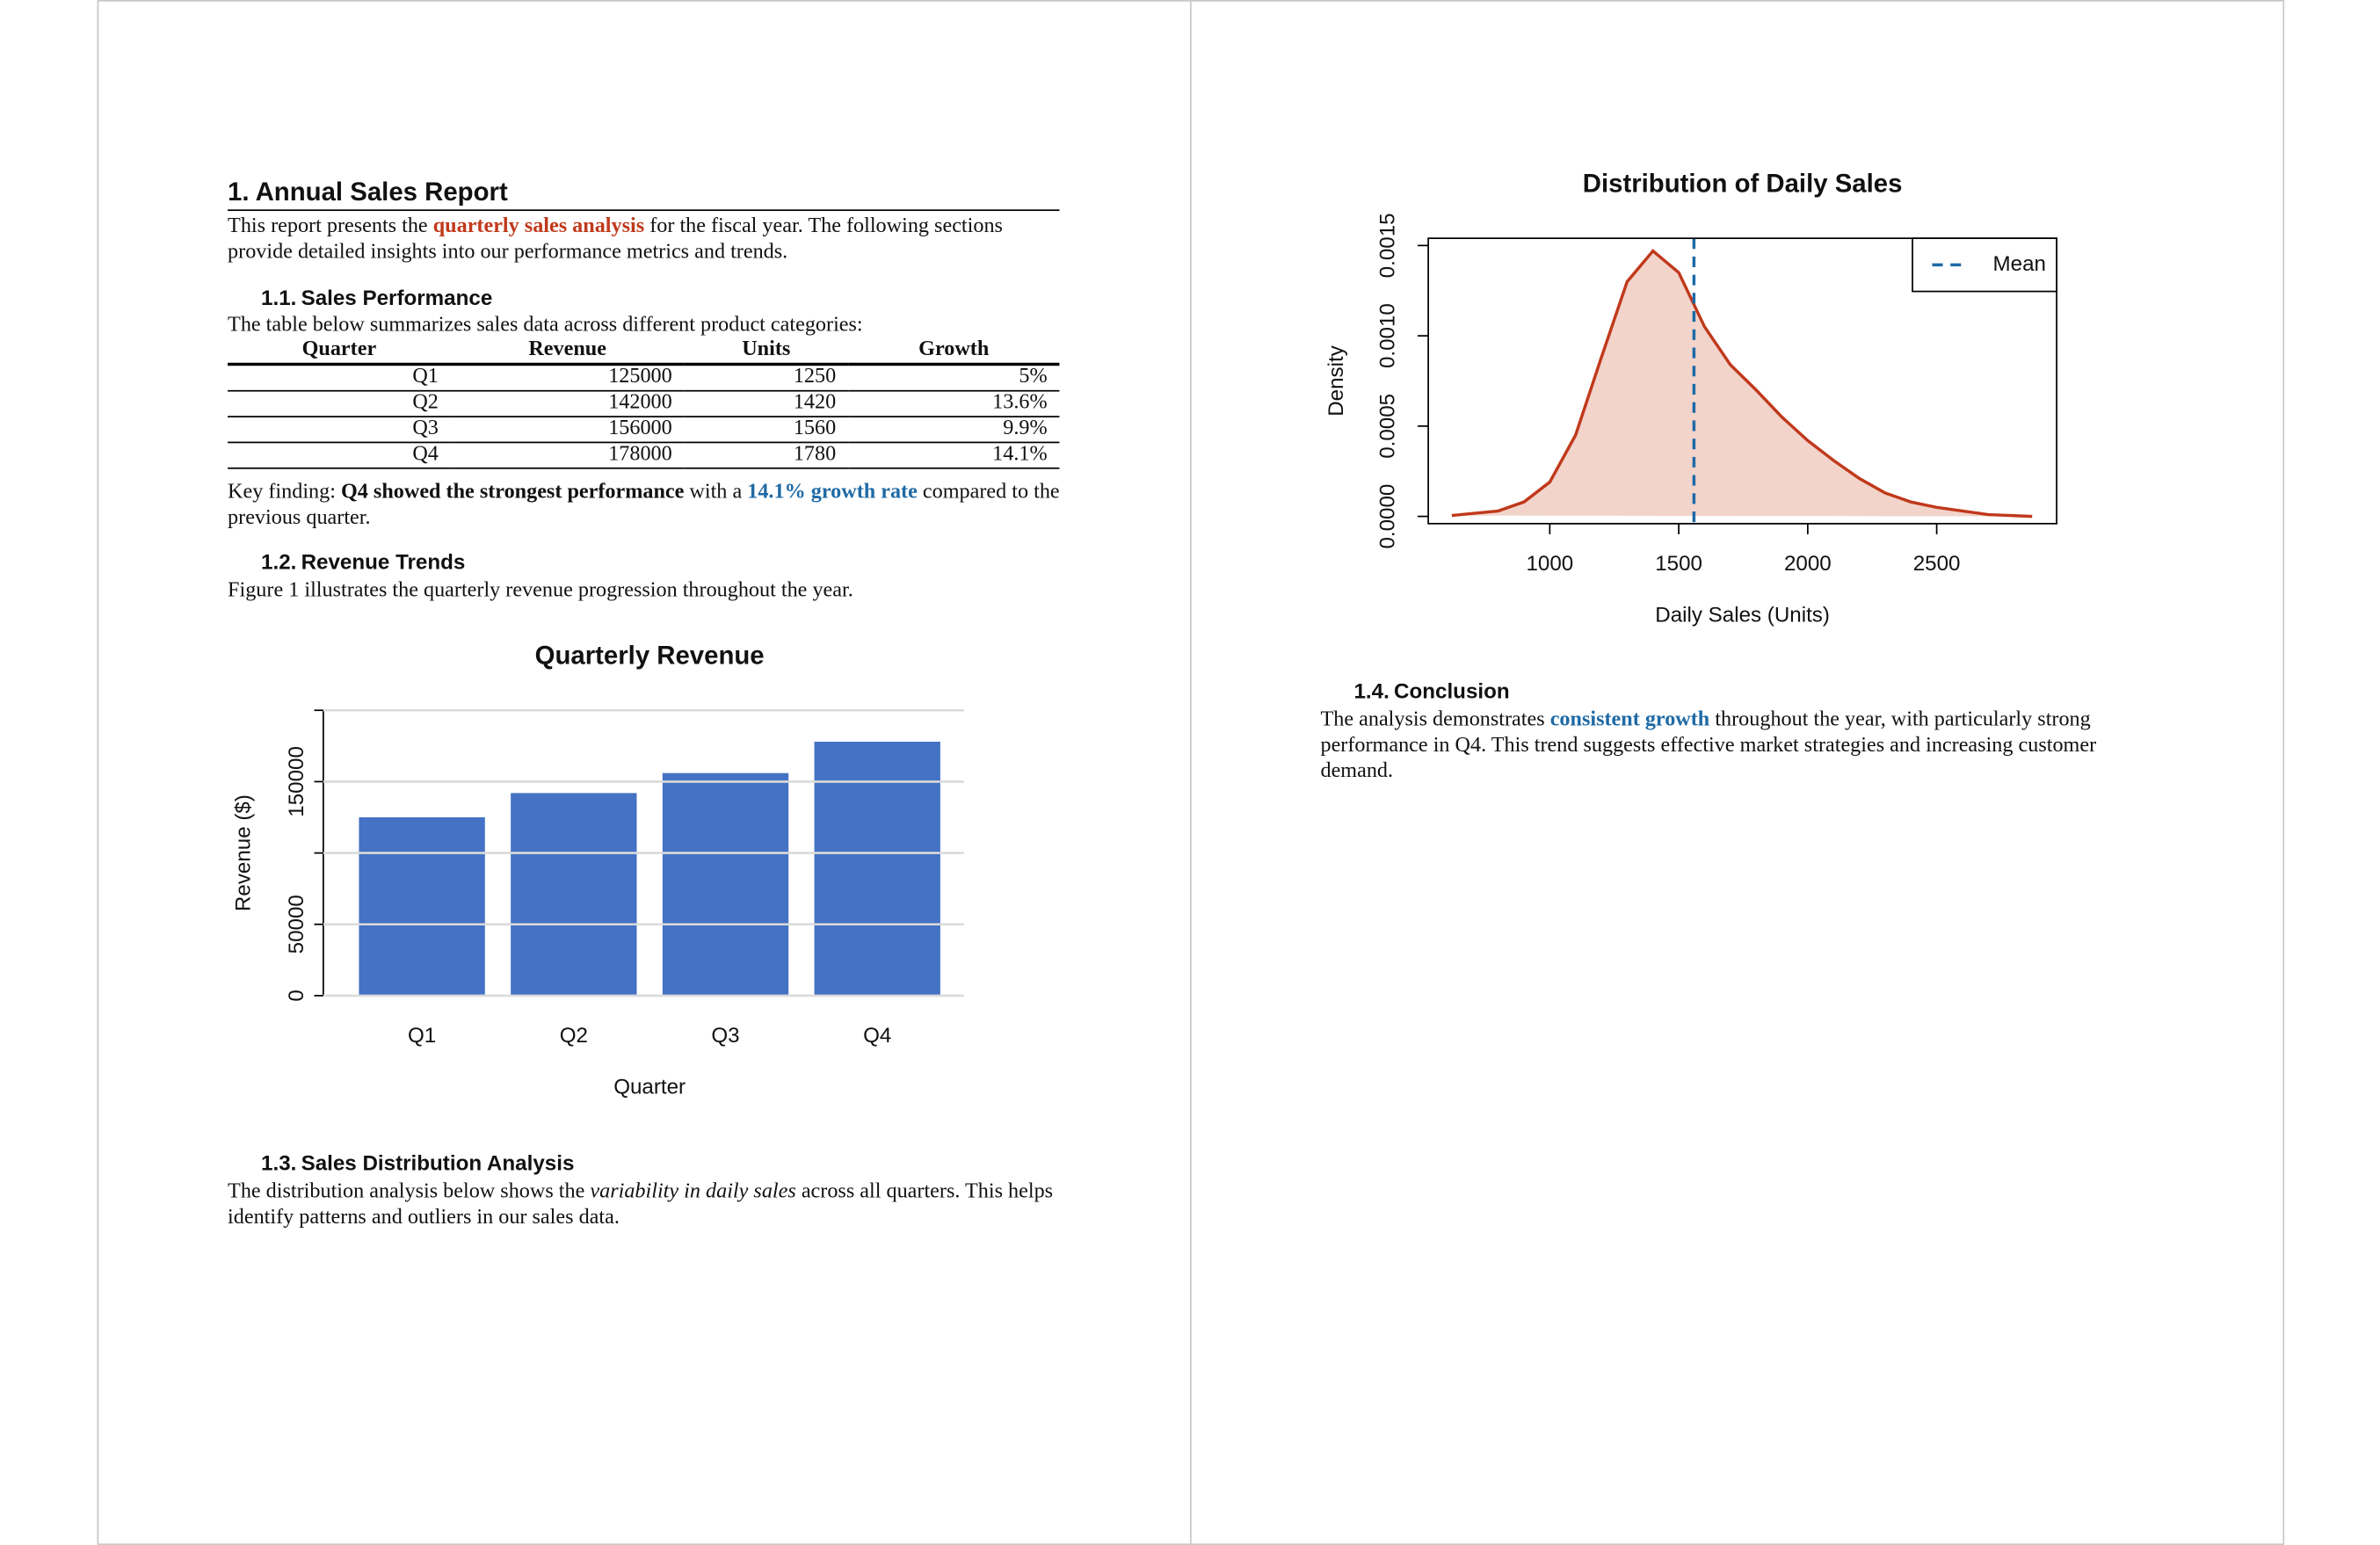 The height and width of the screenshot is (1545, 2380). I want to click on column-header: Units, so click(766, 352).